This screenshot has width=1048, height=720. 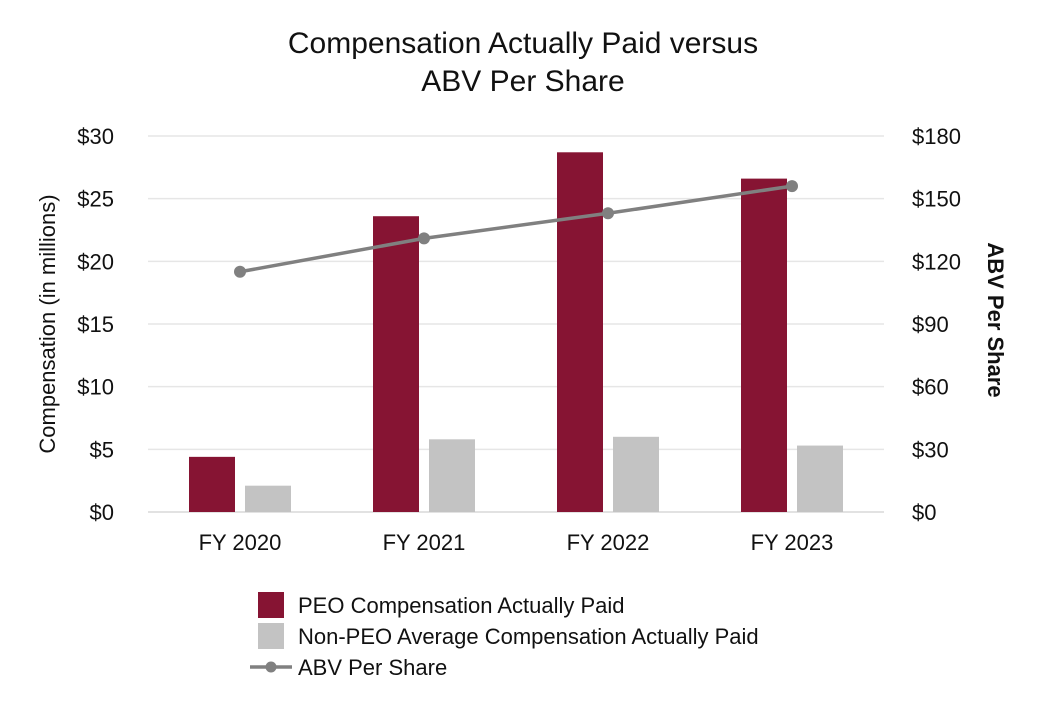 What do you see at coordinates (936, 136) in the screenshot?
I see `y-right-tick-label: $180` at bounding box center [936, 136].